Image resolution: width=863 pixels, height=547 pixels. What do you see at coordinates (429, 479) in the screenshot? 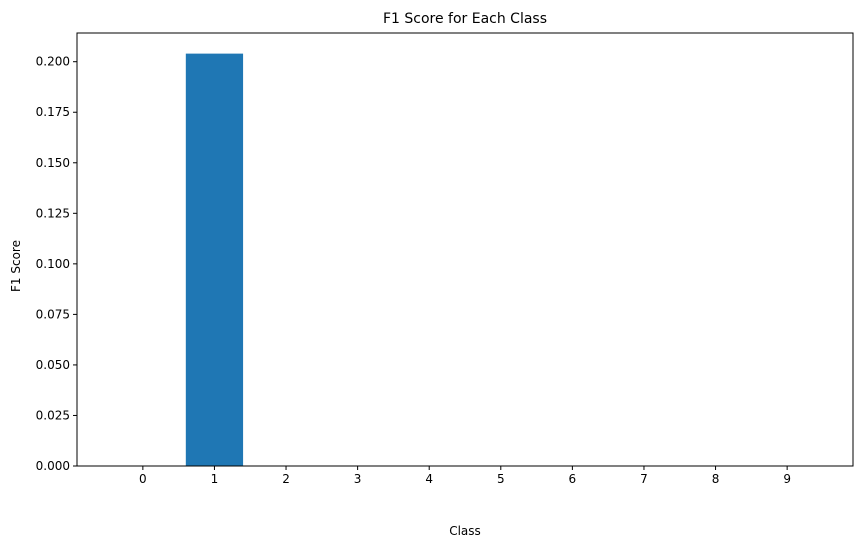
I see `x-tick-label: 4` at bounding box center [429, 479].